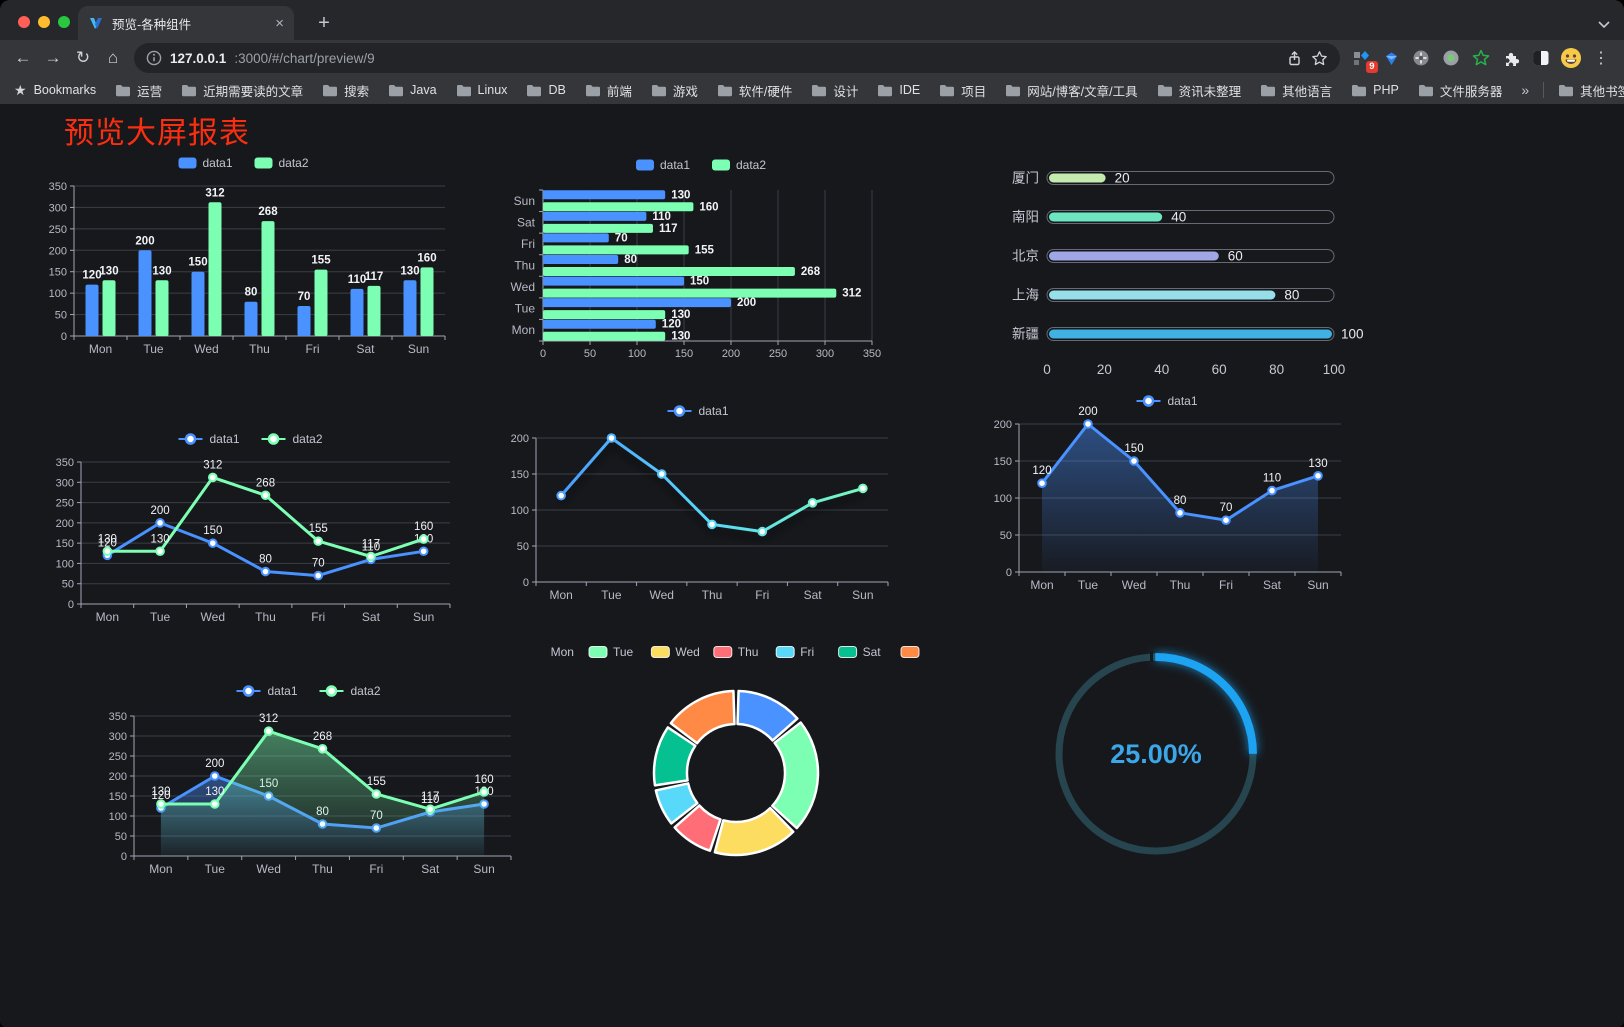 This screenshot has width=1624, height=1027. Describe the element at coordinates (1601, 58) in the screenshot. I see `browser-menu-button: ⋮` at that location.